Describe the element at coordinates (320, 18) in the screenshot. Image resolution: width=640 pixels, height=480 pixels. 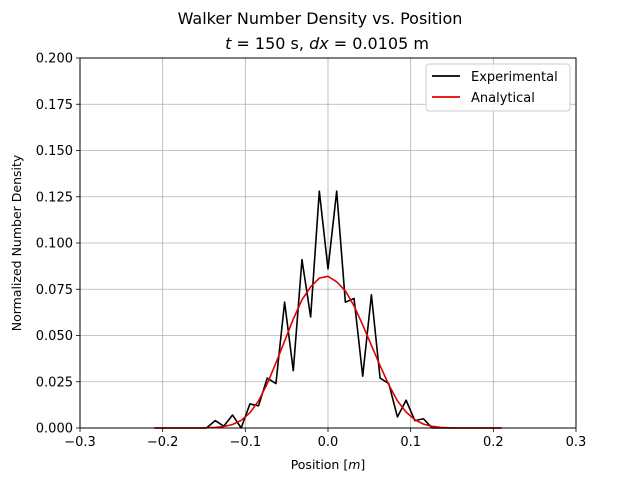
I see `chart-title: Walker Number Density vs. Position` at that location.